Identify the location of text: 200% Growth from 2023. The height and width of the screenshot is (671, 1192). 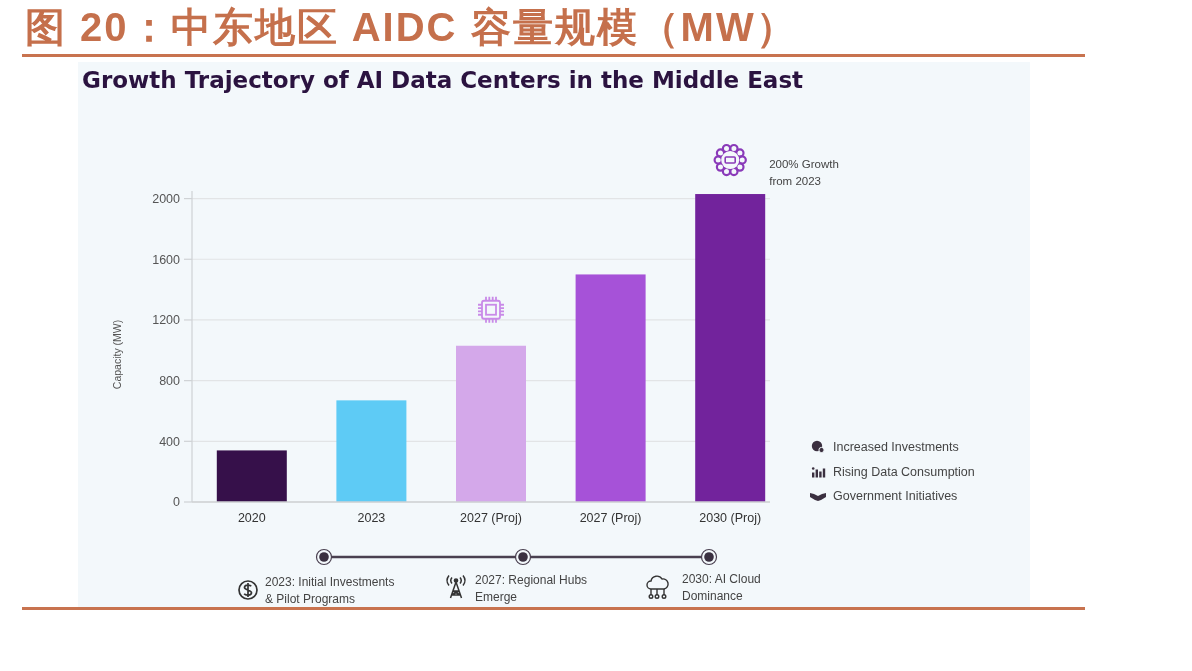
(804, 173).